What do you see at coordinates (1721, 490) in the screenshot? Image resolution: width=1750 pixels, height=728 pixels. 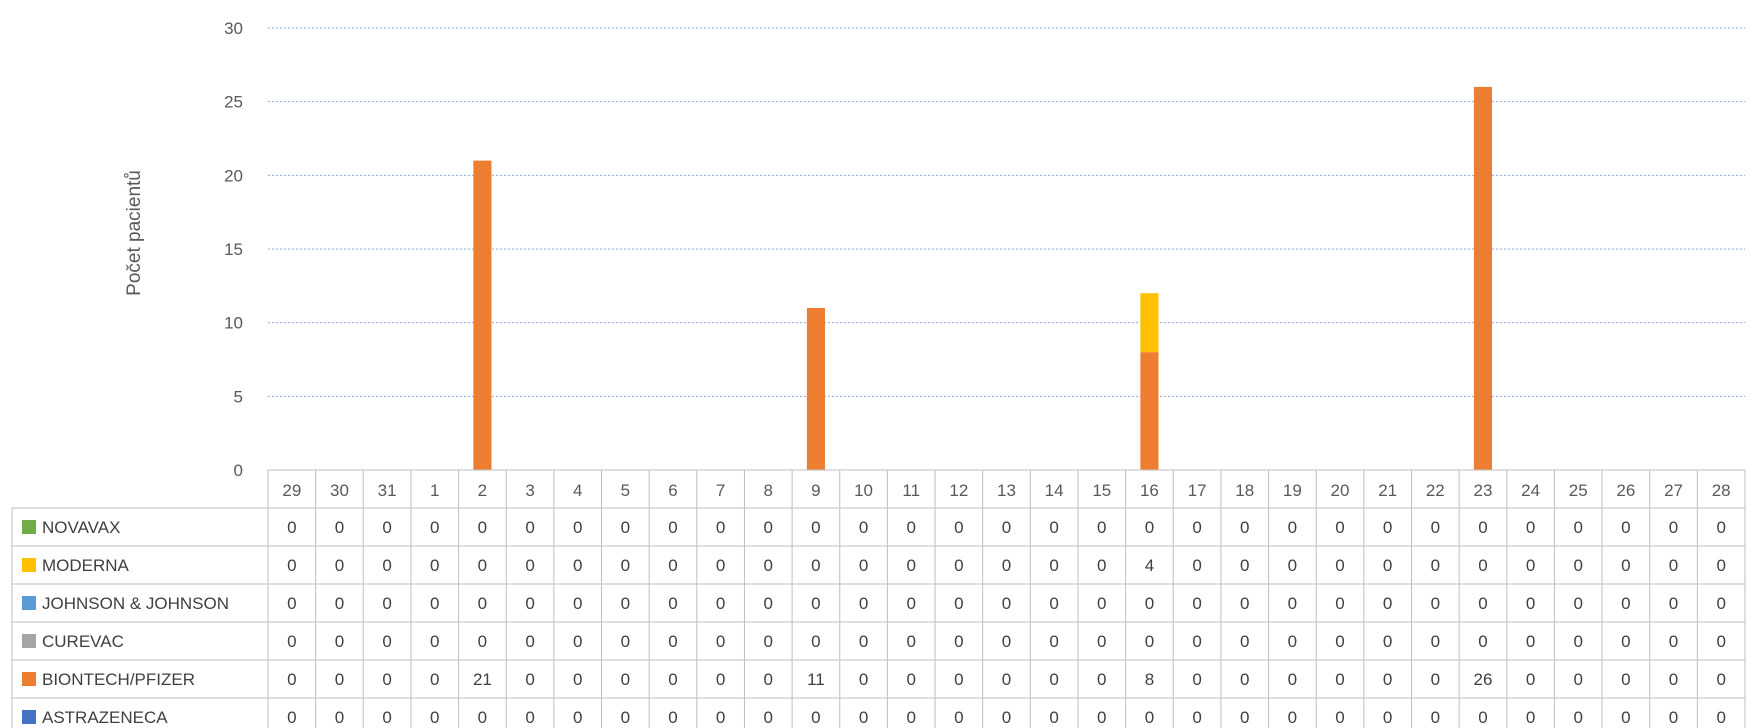 I see `x-tick-label: 28` at bounding box center [1721, 490].